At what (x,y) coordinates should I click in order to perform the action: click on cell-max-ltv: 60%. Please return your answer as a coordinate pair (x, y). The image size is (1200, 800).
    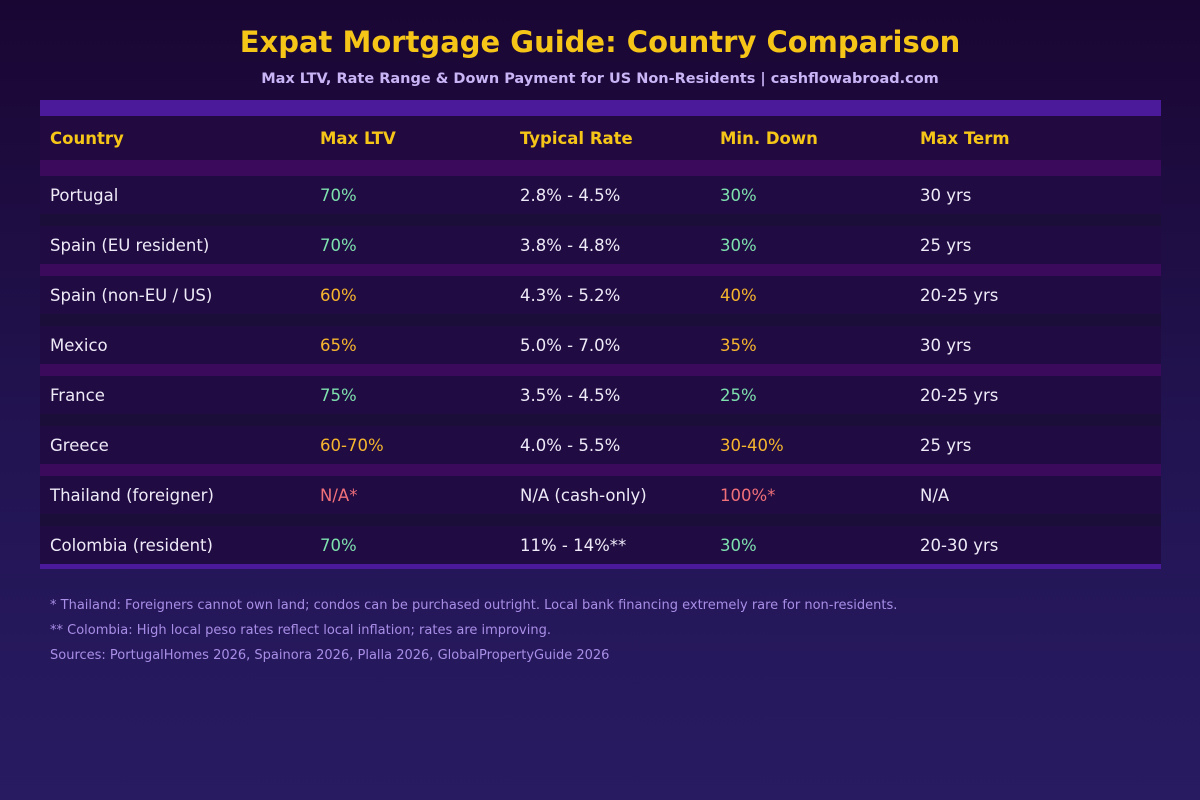
    Looking at the image, I should click on (338, 295).